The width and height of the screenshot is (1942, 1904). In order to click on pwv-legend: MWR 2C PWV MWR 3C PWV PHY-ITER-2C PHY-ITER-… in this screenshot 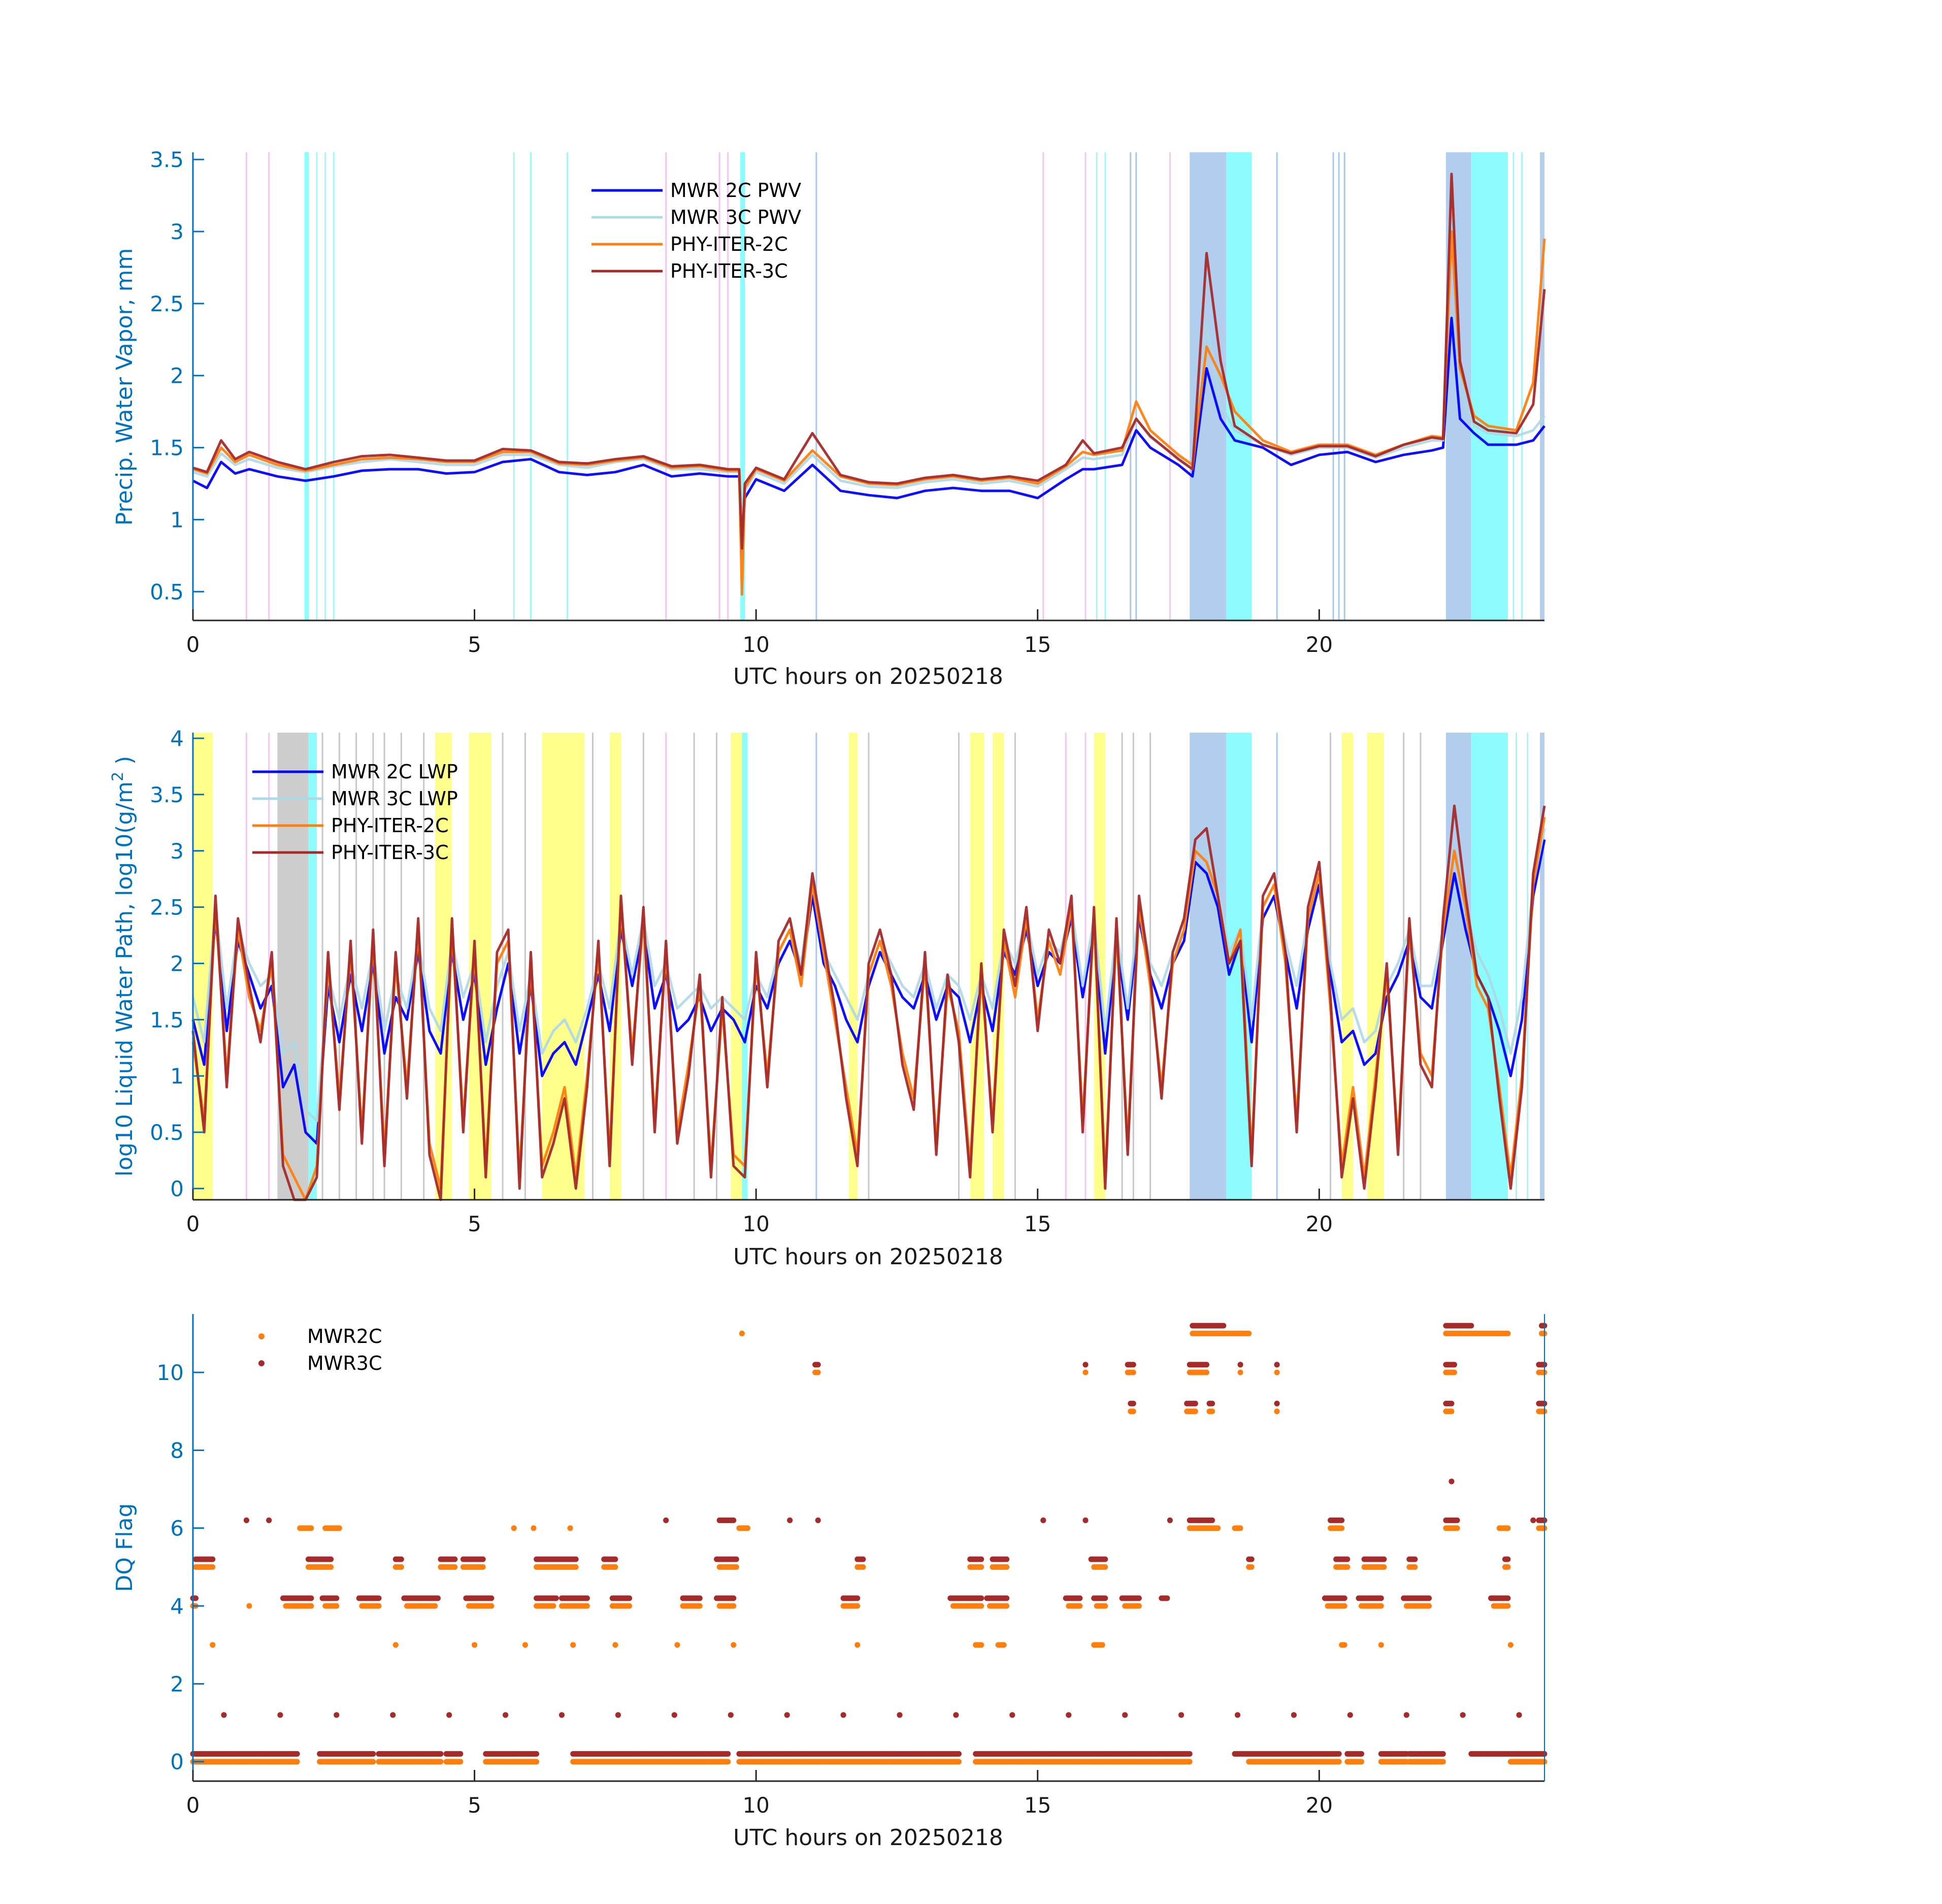, I will do `click(696, 231)`.